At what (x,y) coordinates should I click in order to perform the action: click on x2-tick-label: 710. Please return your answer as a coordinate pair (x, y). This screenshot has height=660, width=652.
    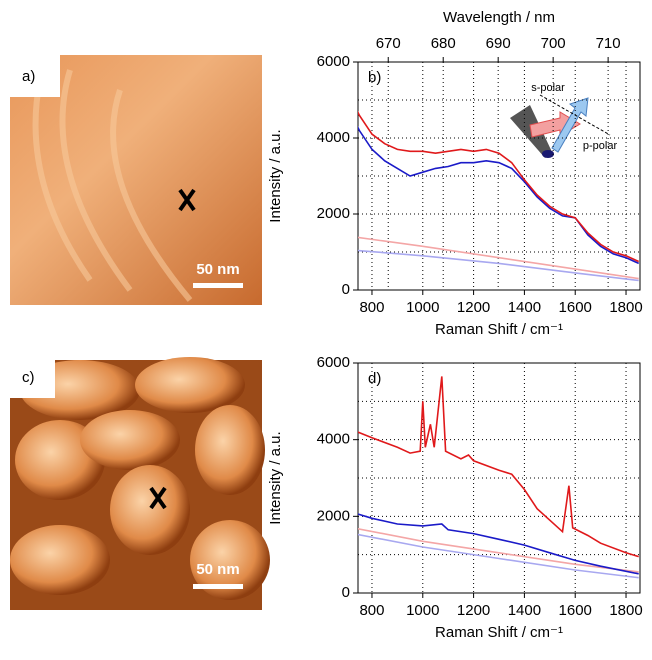
    Looking at the image, I should click on (608, 43).